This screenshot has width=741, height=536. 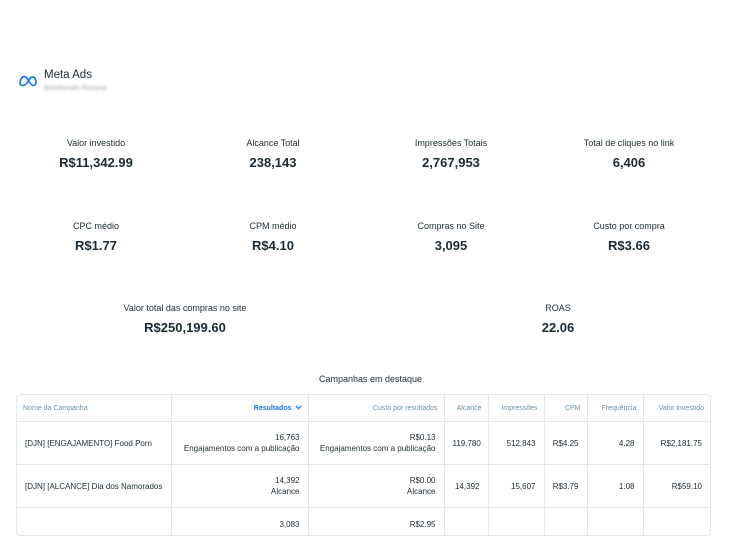 I want to click on metric-value: 6,406, so click(x=629, y=163).